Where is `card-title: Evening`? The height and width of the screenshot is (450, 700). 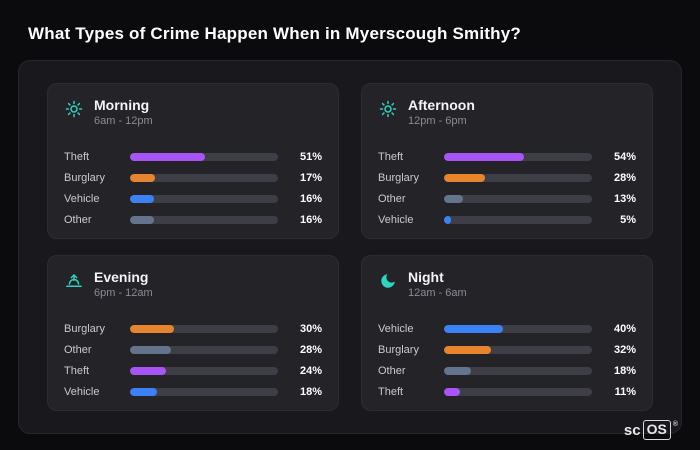
card-title: Evening is located at coordinates (121, 277).